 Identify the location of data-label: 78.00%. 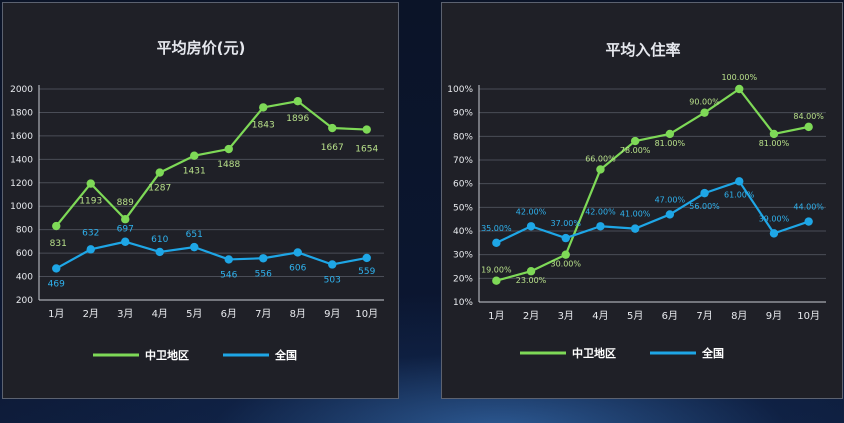
(635, 150).